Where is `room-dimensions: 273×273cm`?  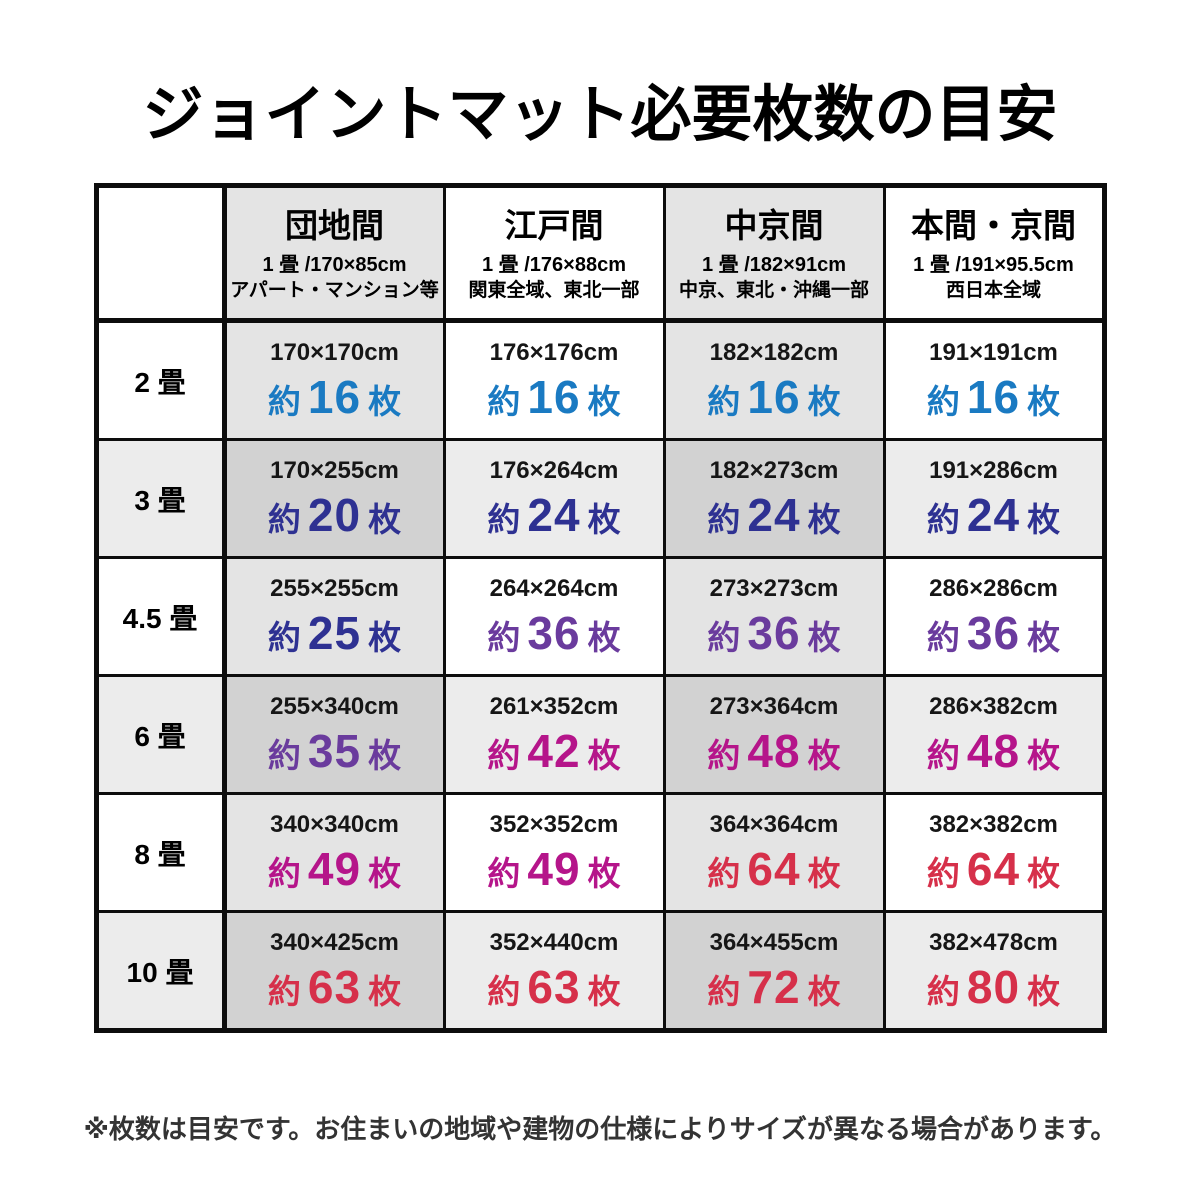 room-dimensions: 273×273cm is located at coordinates (774, 588).